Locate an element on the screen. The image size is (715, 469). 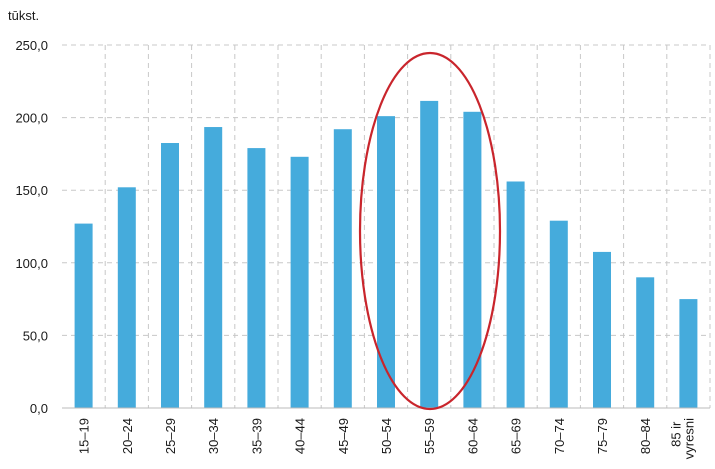
x-tick-label: 75–79 is located at coordinates (602, 436).